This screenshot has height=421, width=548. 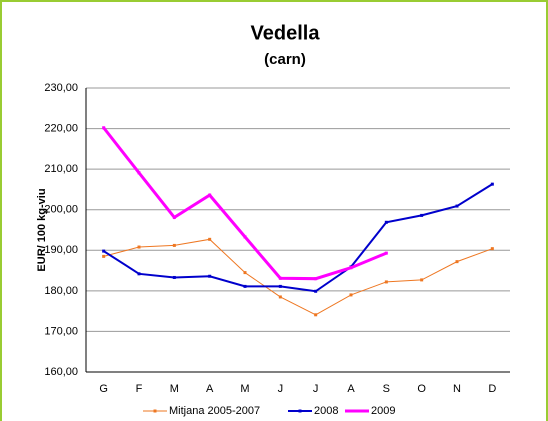 I want to click on chart-title: Vedella, so click(x=286, y=33).